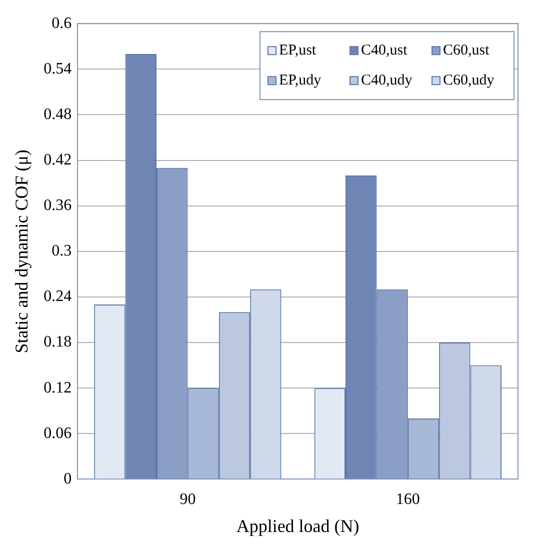 The width and height of the screenshot is (534, 550). Describe the element at coordinates (62, 251) in the screenshot. I see `y-tick-label: 0.3` at that location.